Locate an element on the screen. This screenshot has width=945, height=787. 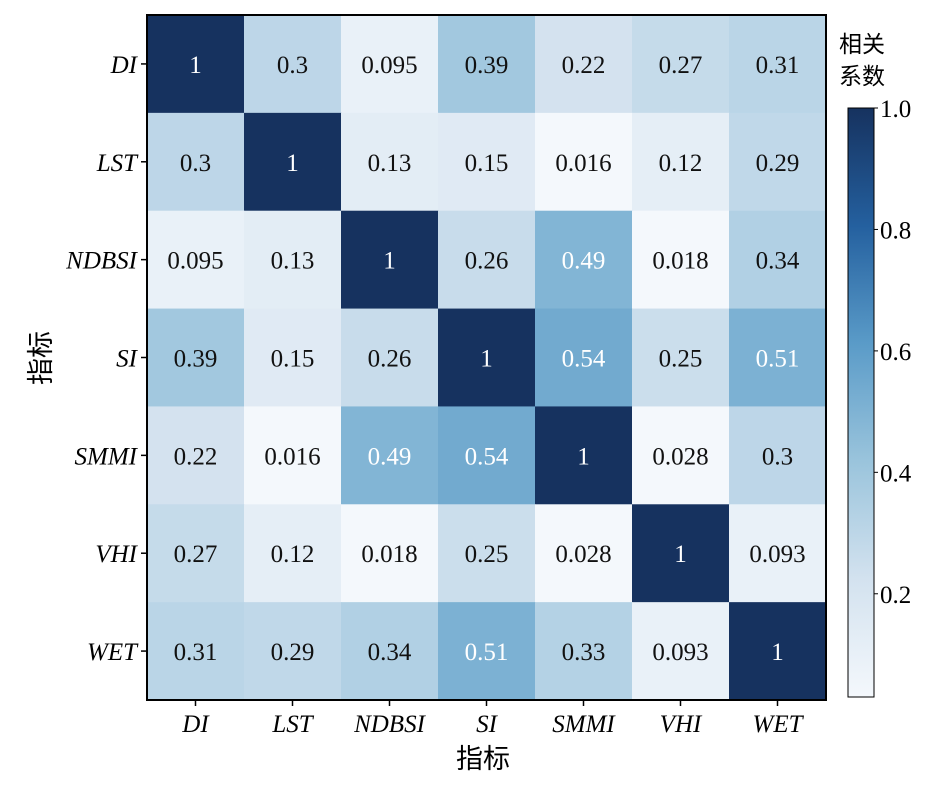
y-tick-label: DI is located at coordinates (124, 65).